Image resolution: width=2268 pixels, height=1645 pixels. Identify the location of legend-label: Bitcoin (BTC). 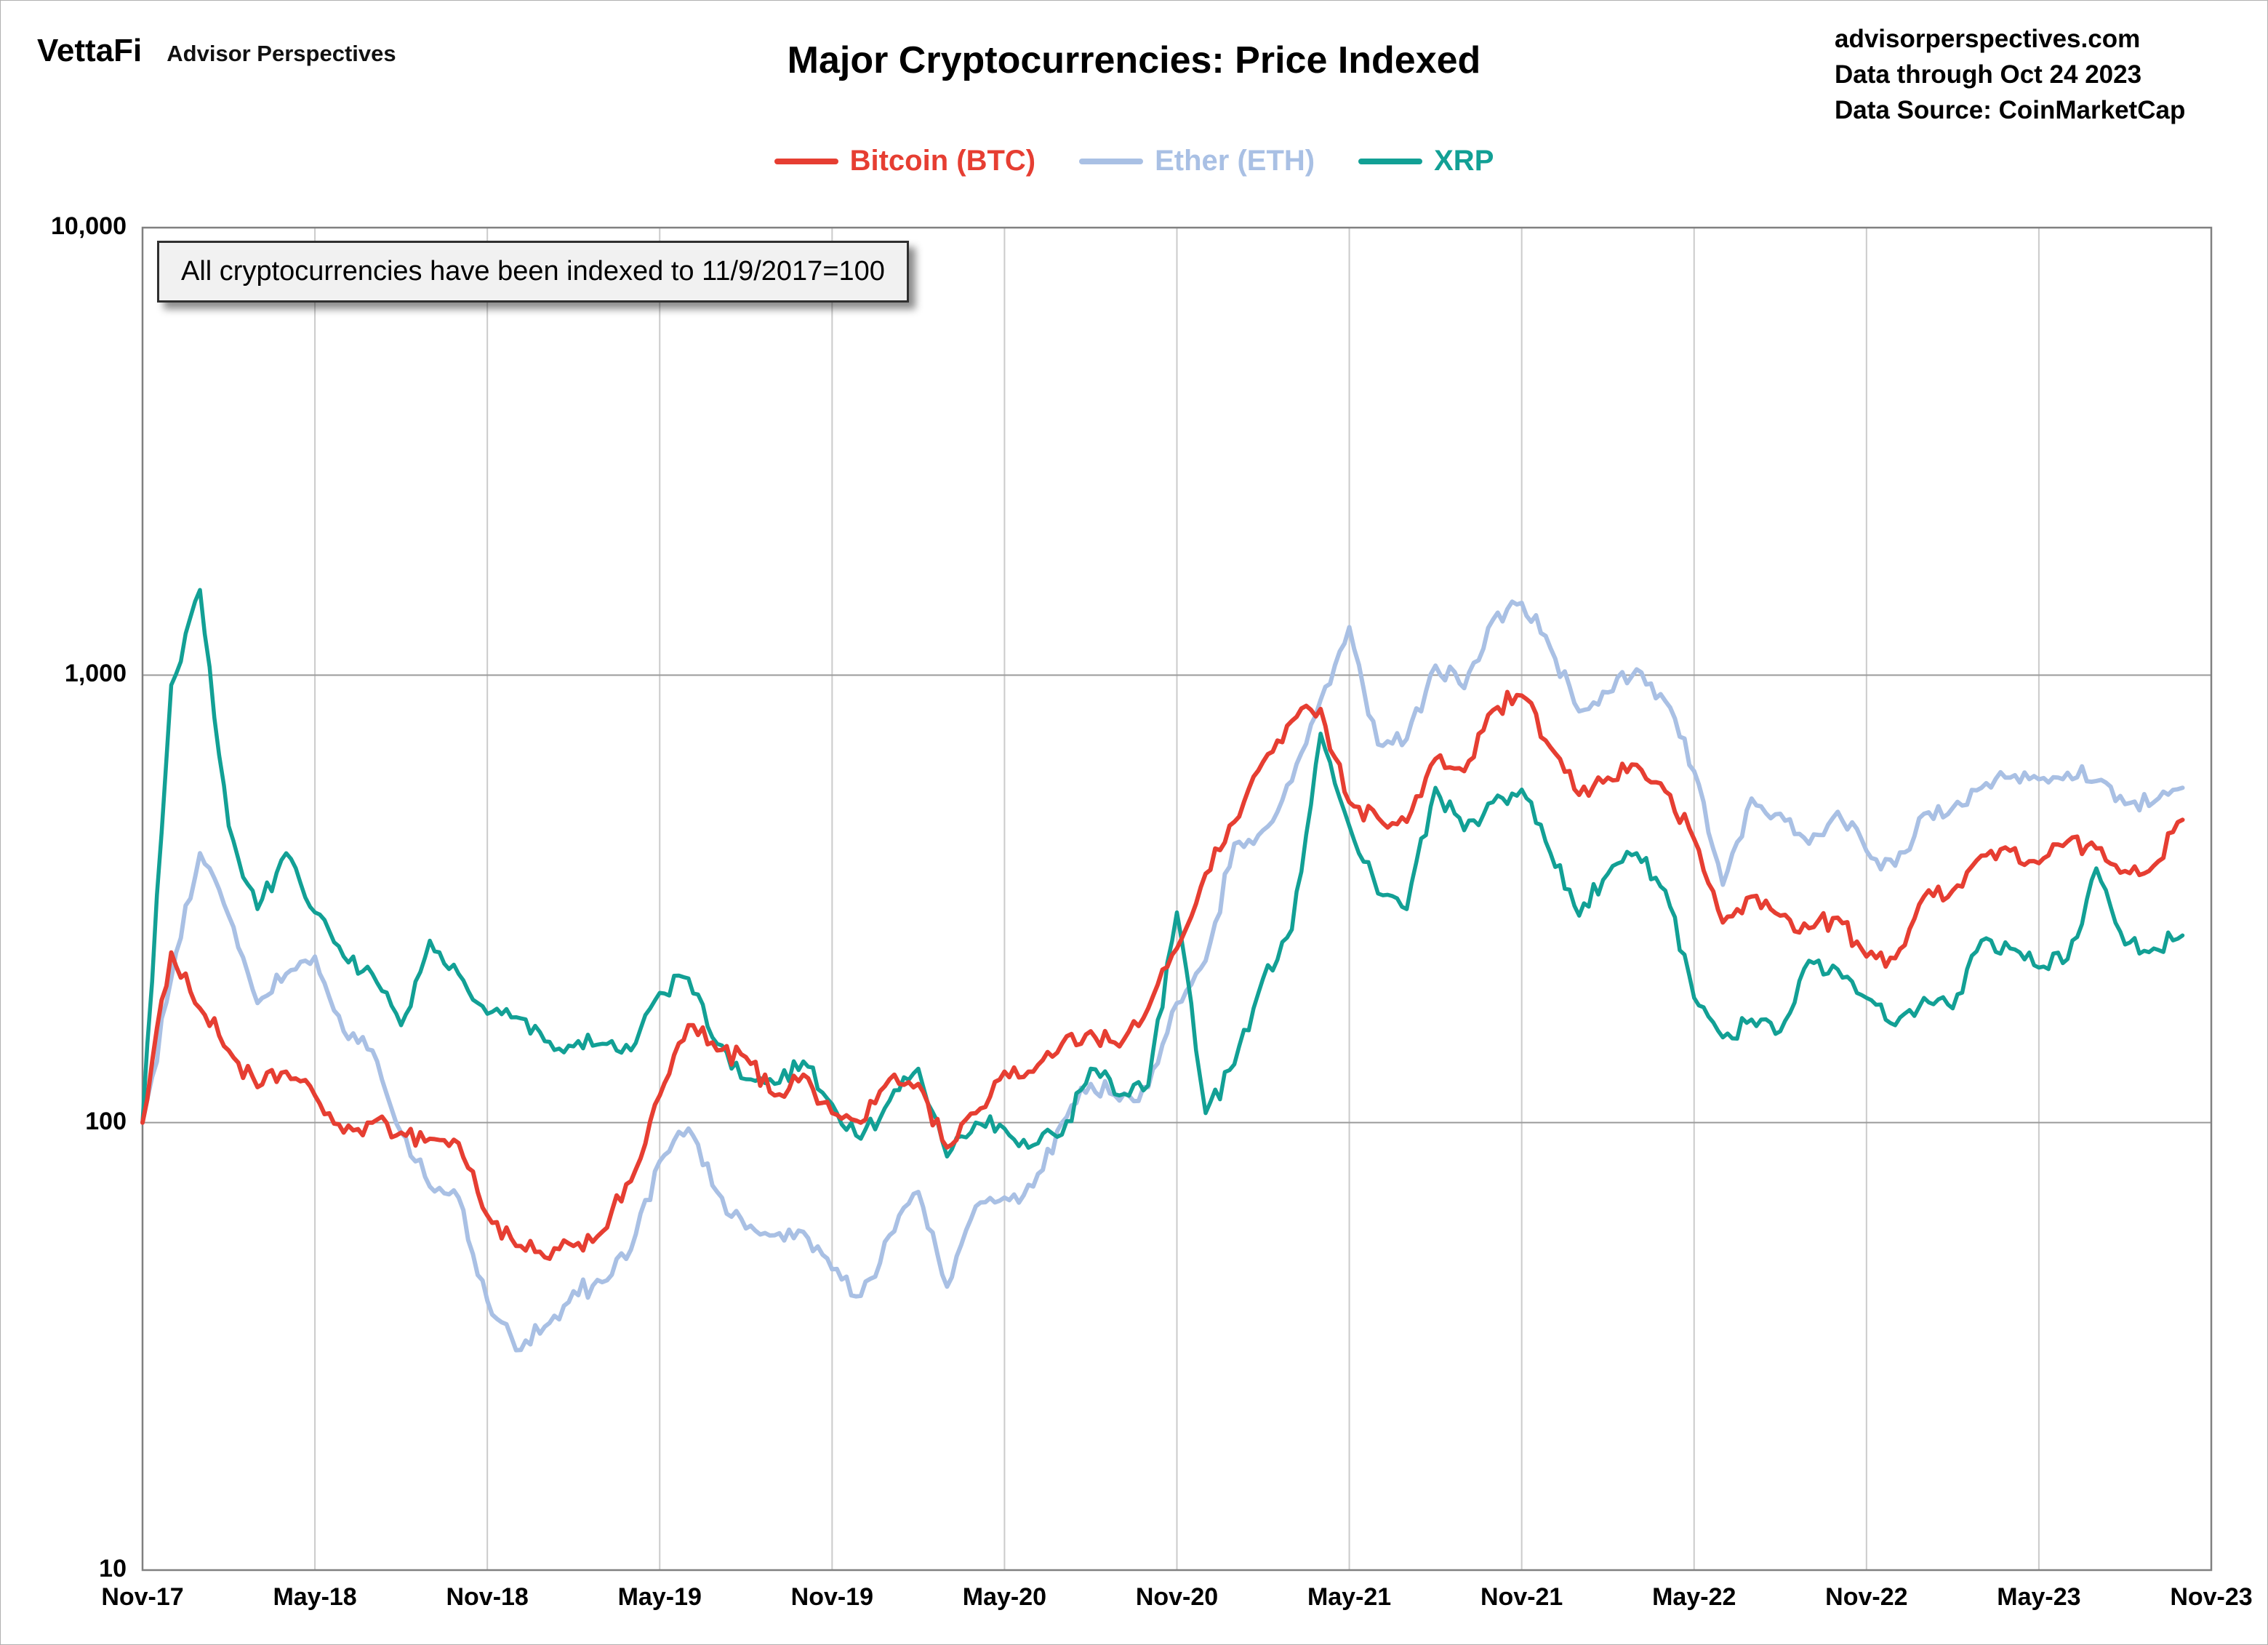
(942, 161).